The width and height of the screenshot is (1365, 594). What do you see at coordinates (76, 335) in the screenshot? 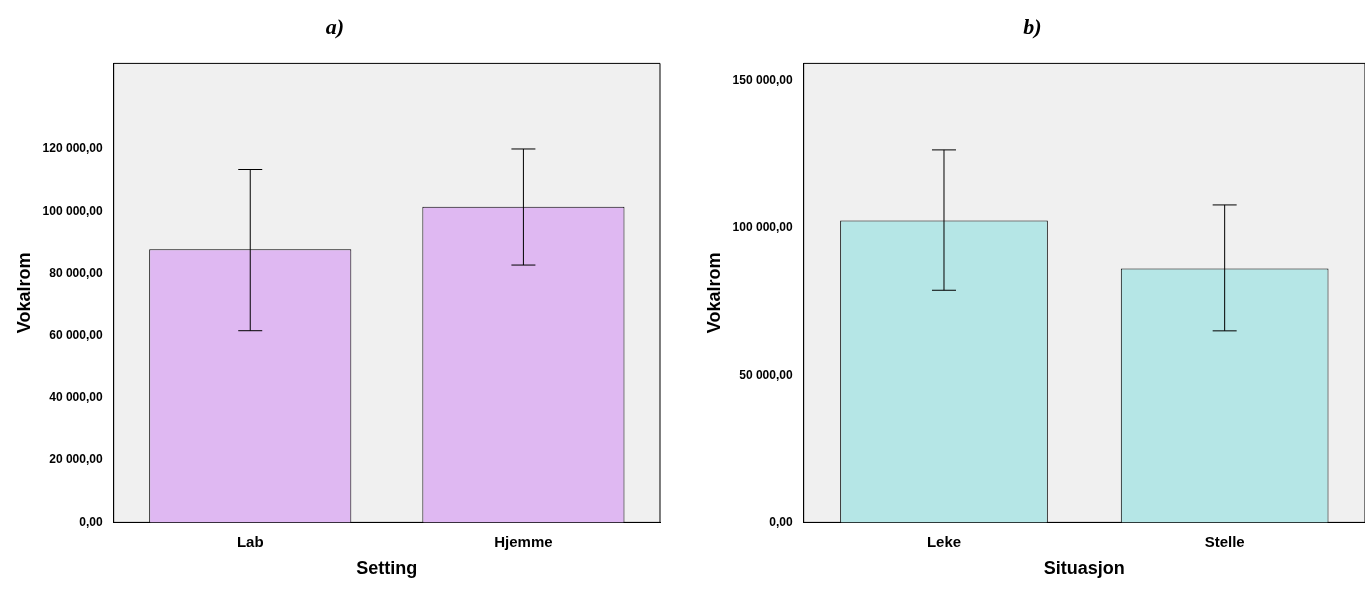
I see `y-tick-label: 60 000,00` at bounding box center [76, 335].